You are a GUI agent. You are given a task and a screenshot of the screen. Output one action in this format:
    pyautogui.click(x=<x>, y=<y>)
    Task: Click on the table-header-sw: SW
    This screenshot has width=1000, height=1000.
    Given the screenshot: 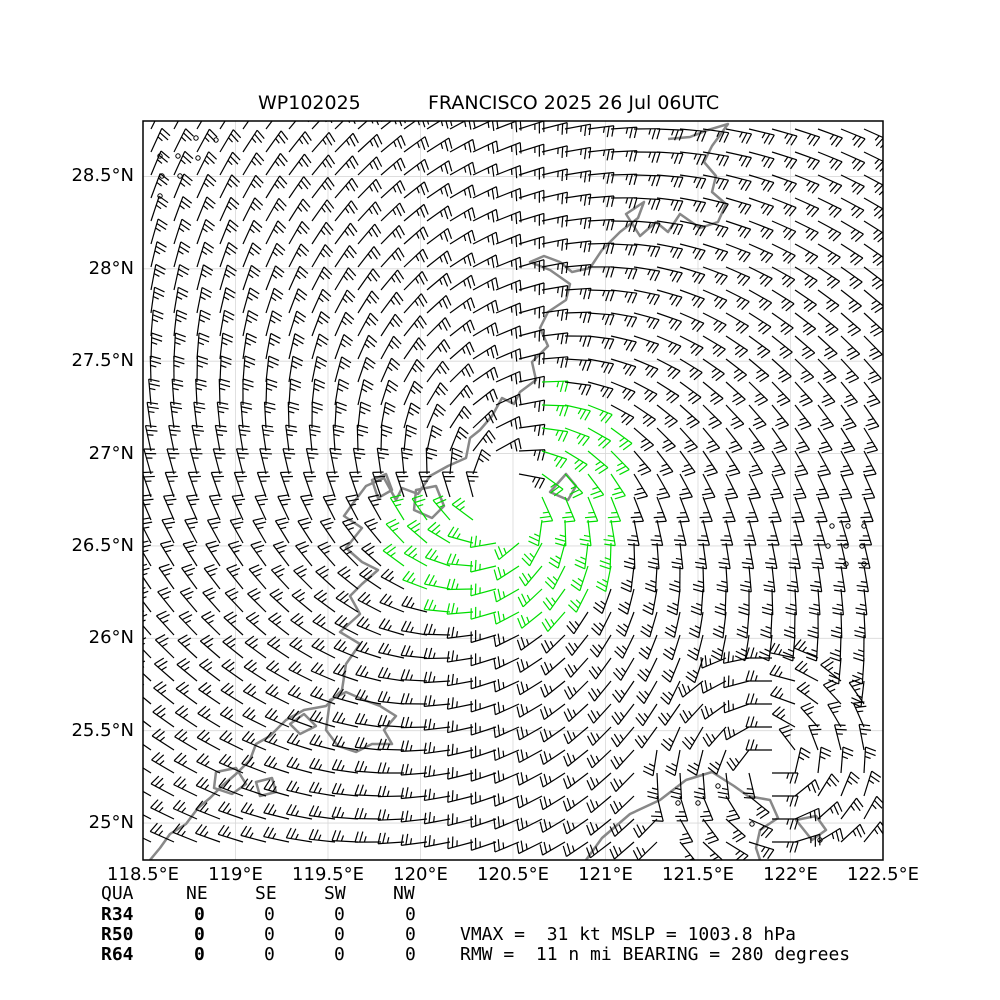 What is the action you would take?
    pyautogui.click(x=335, y=893)
    